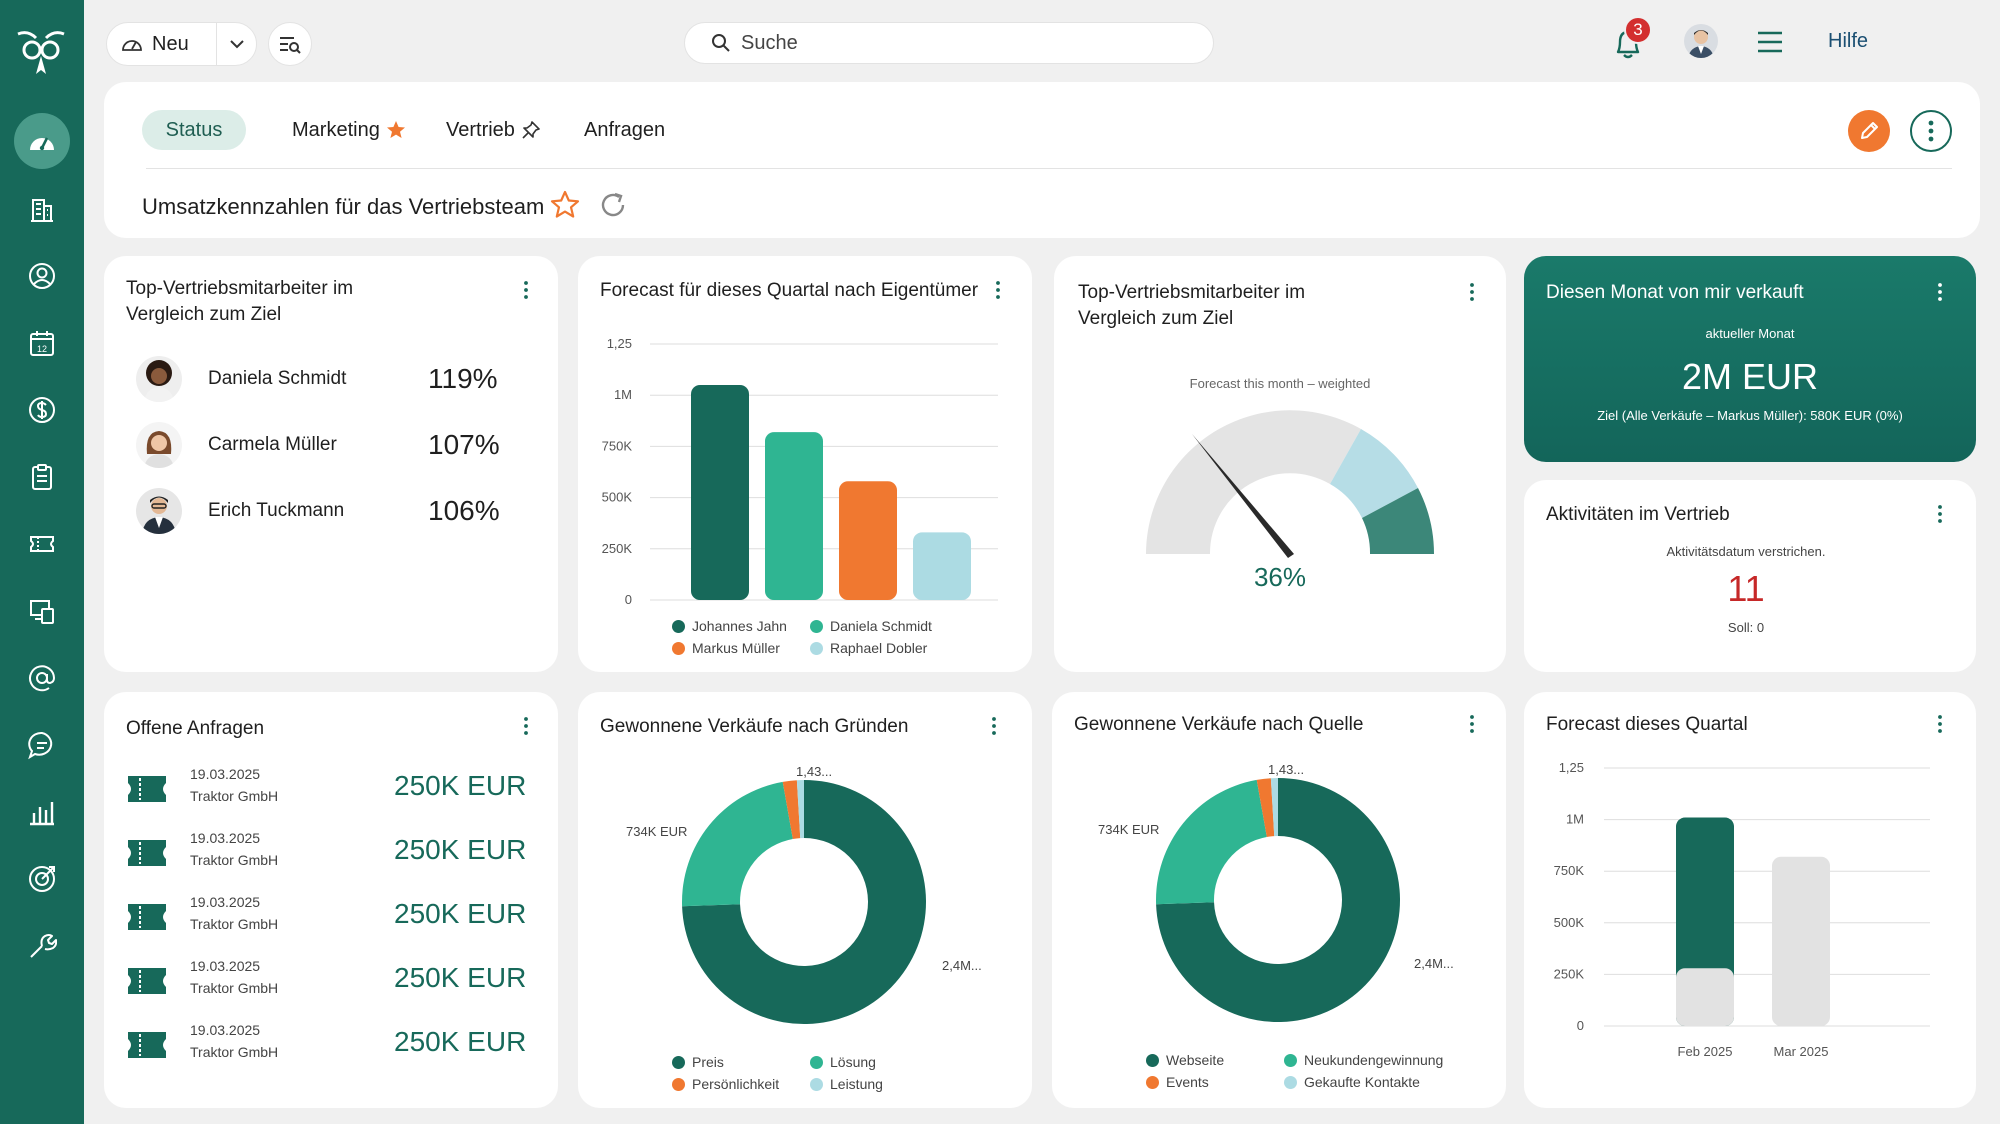 The height and width of the screenshot is (1124, 2000). What do you see at coordinates (234, 1052) in the screenshot?
I see `inquiry-company: Traktor GmbH` at bounding box center [234, 1052].